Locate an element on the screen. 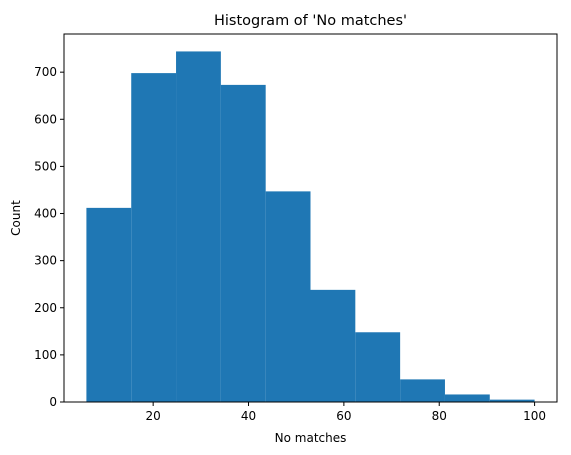 This screenshot has width=571, height=455. y-tick-label: 600 is located at coordinates (45, 119).